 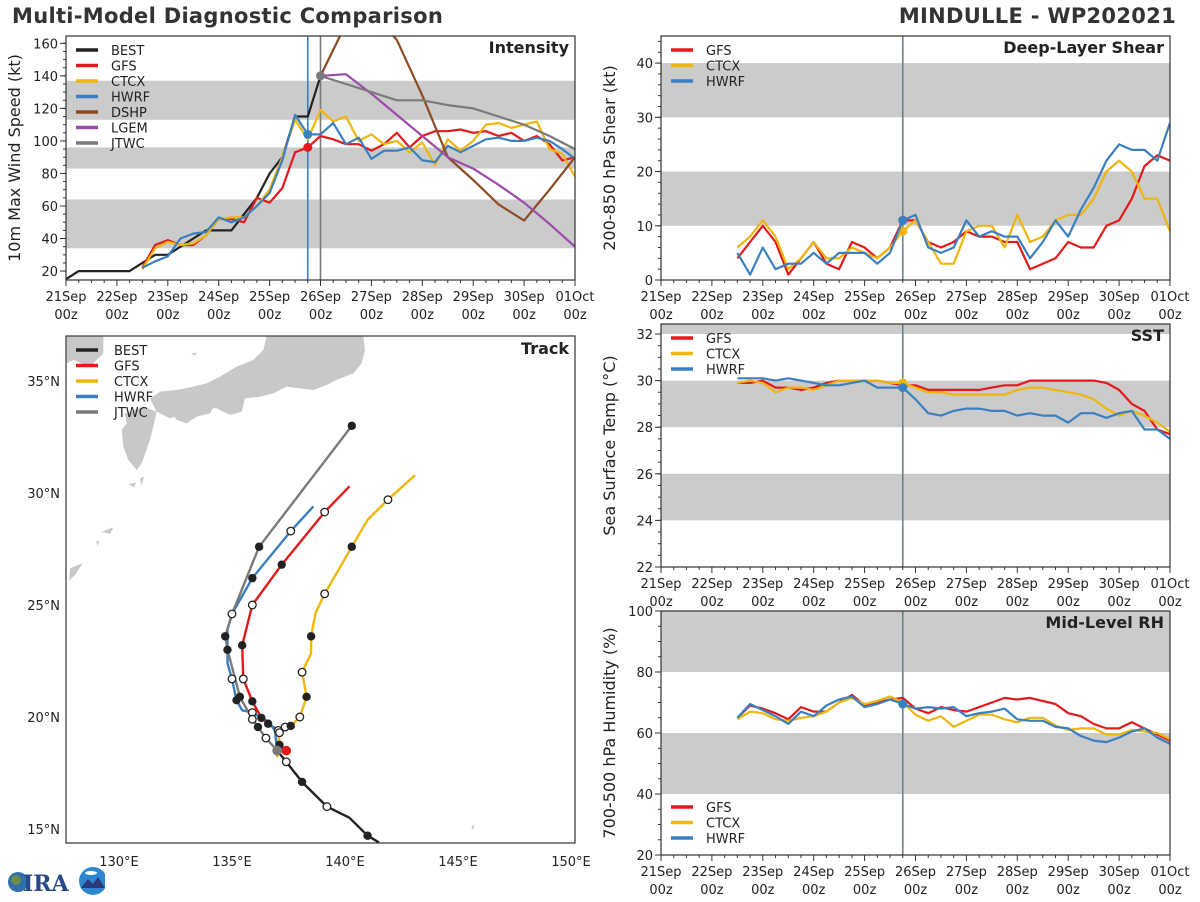 I want to click on lon-tick-label: 140°E, so click(x=345, y=862).